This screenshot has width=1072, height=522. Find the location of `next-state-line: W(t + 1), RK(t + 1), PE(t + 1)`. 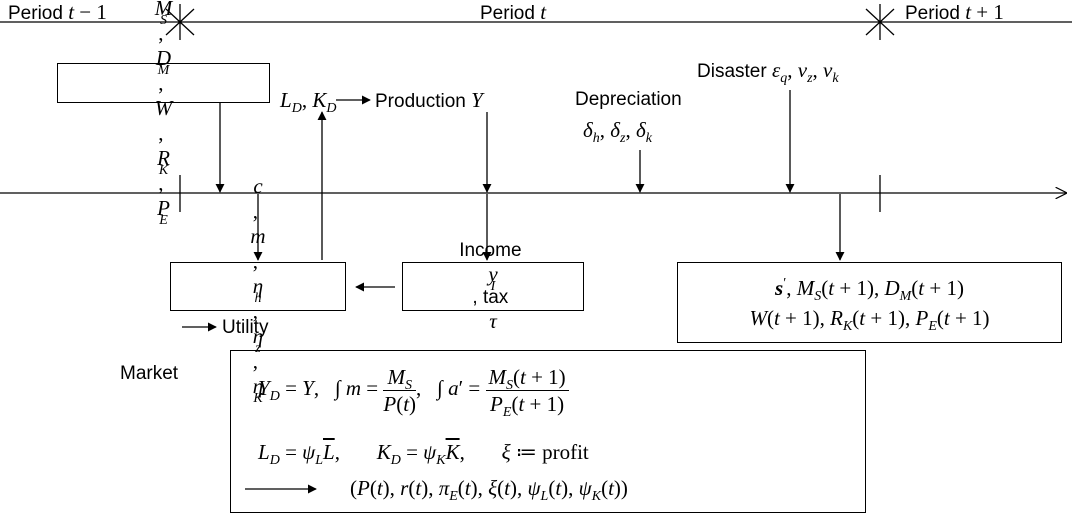

next-state-line: W(t + 1), RK(t + 1), PE(t + 1) is located at coordinates (869, 318).